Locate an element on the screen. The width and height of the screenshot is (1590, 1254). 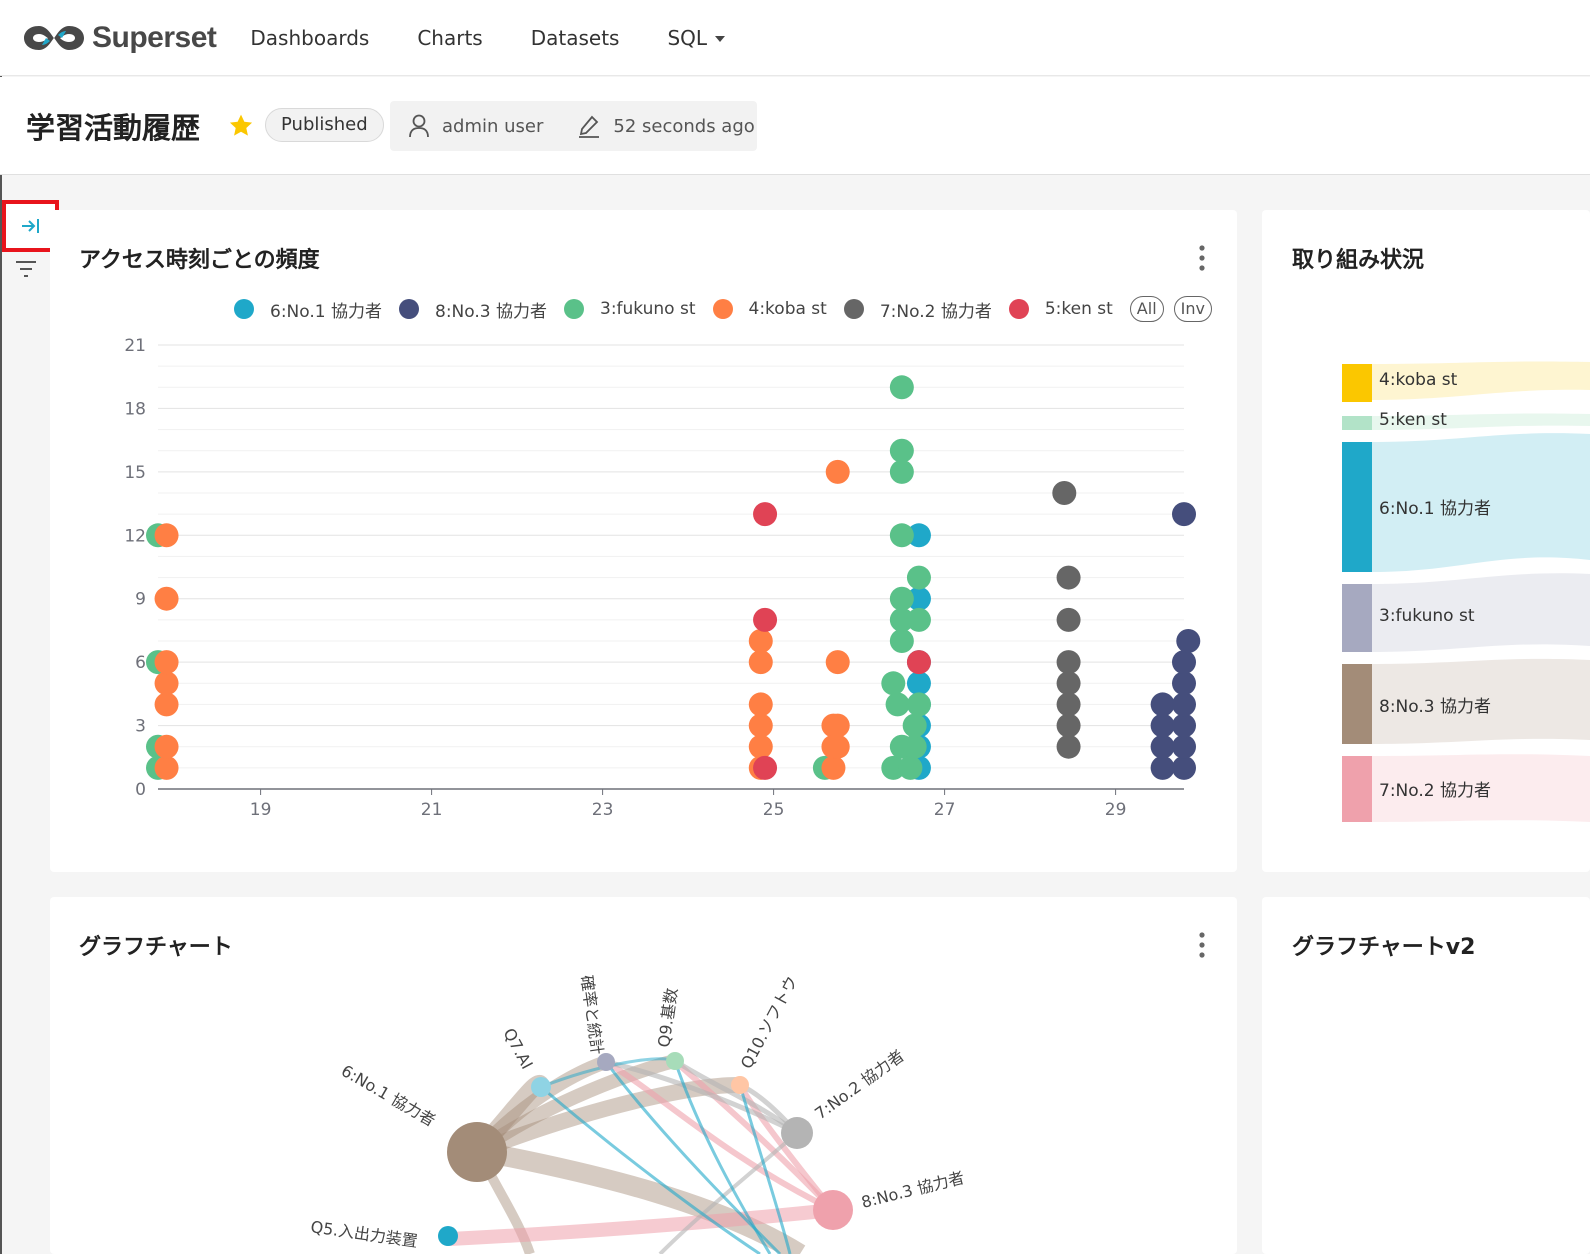
legend-item: 7:No.2 協力者 is located at coordinates (917, 309).